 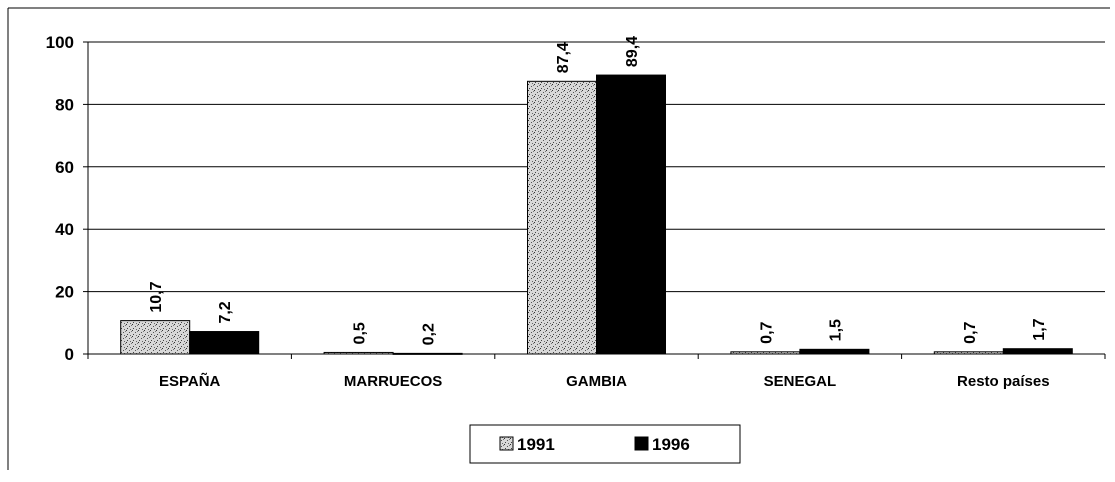 What do you see at coordinates (190, 381) in the screenshot?
I see `x-tick-label: ESPAÑA` at bounding box center [190, 381].